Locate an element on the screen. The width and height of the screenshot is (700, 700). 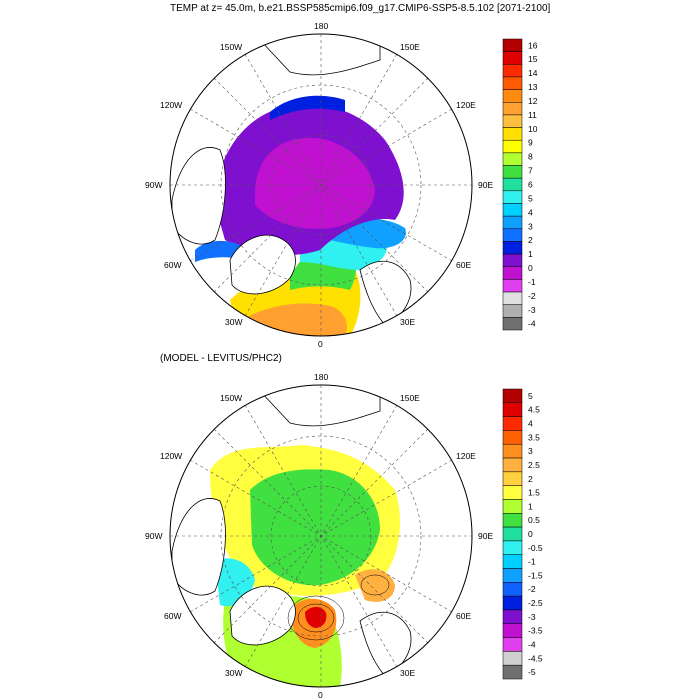
colorbar-label: 12 is located at coordinates (533, 101).